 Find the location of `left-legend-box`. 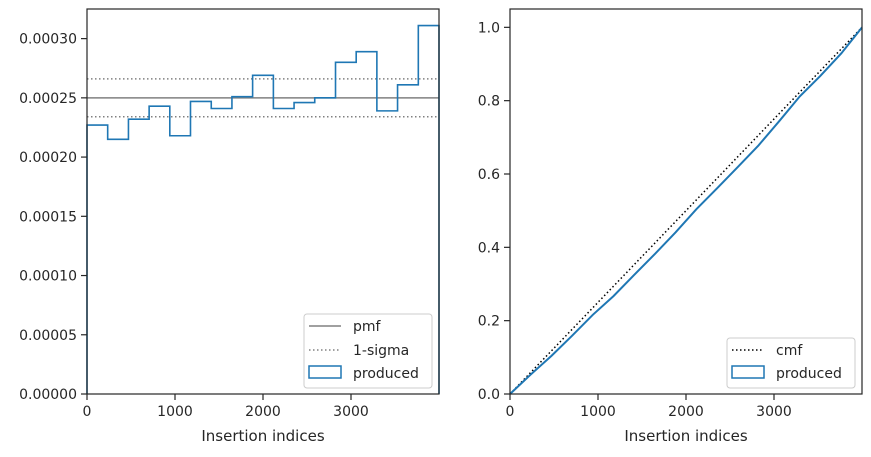

left-legend-box is located at coordinates (368, 351).